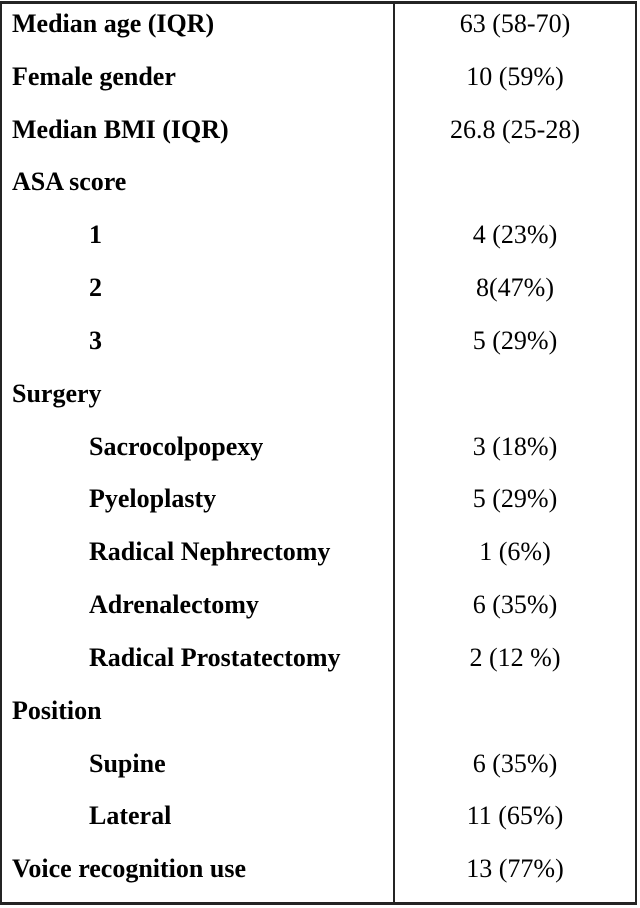 The height and width of the screenshot is (908, 640). Describe the element at coordinates (198, 136) in the screenshot. I see `row-label-cell: Median BMI (IQR)` at that location.